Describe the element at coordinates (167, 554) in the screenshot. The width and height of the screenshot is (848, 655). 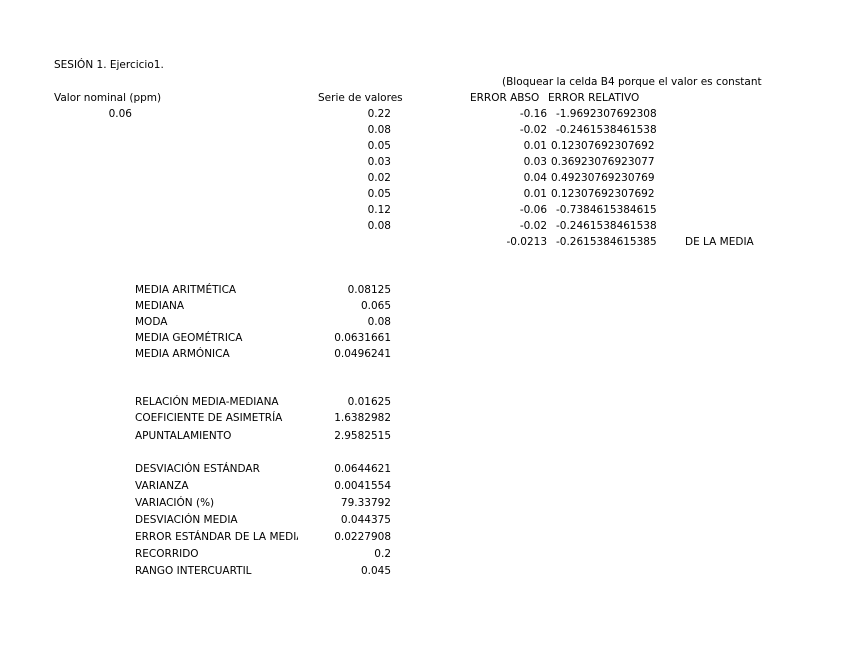
I see `stat-label: RECORRIDO` at that location.